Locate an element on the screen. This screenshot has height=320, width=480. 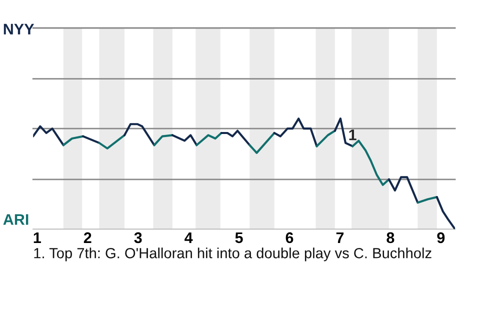
x-tick-label: 2 is located at coordinates (88, 237).